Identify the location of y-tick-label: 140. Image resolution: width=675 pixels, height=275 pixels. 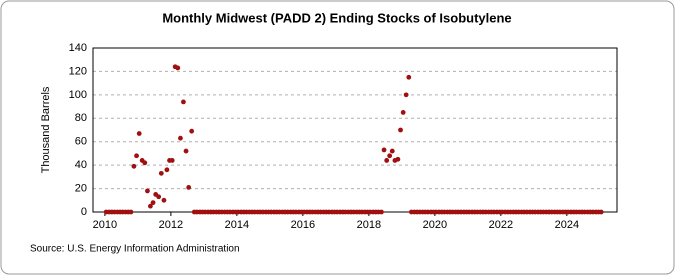
(78, 48).